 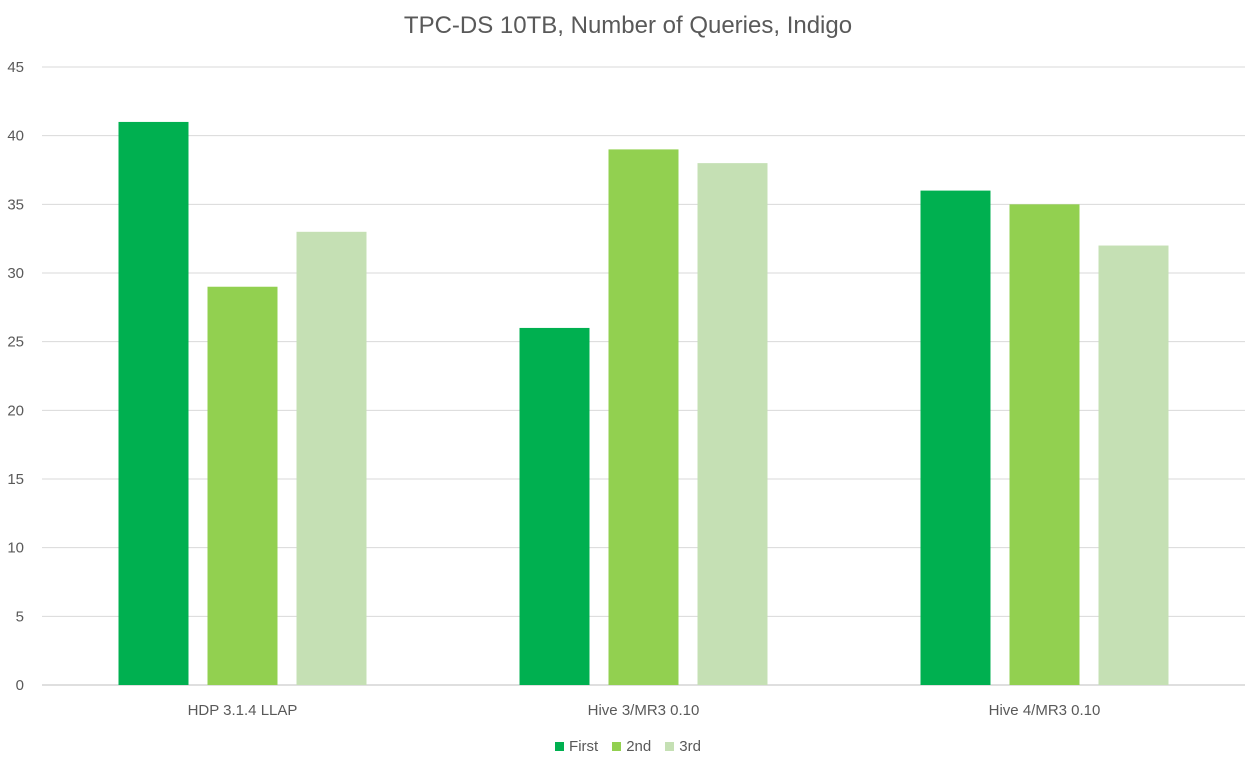 I want to click on chart-title: TPC-DS 10TB, Number of Queries, Indigo, so click(x=628, y=25).